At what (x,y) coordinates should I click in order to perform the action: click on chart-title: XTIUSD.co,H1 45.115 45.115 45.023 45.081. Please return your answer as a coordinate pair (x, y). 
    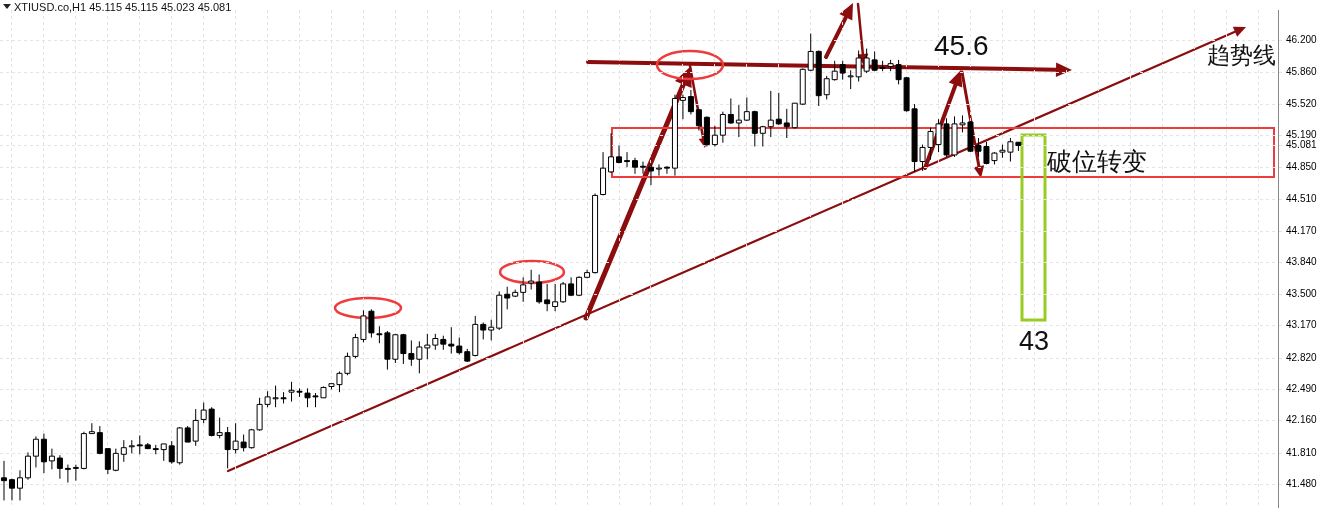
    Looking at the image, I should click on (123, 7).